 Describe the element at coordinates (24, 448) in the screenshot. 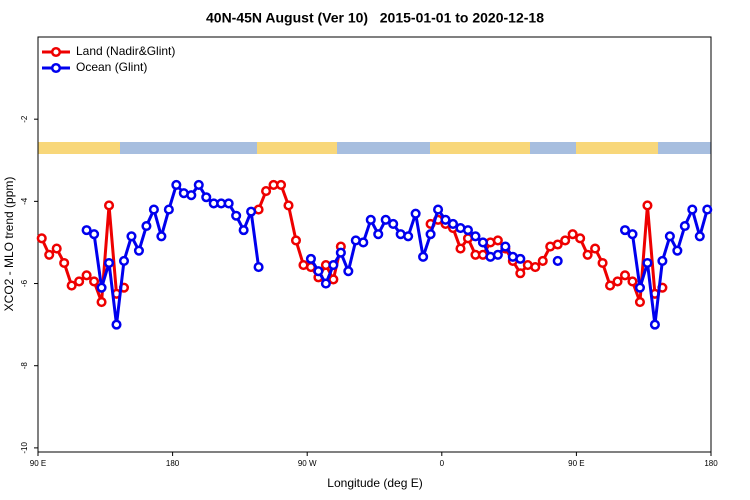

I see `y-tick-label: -10` at that location.